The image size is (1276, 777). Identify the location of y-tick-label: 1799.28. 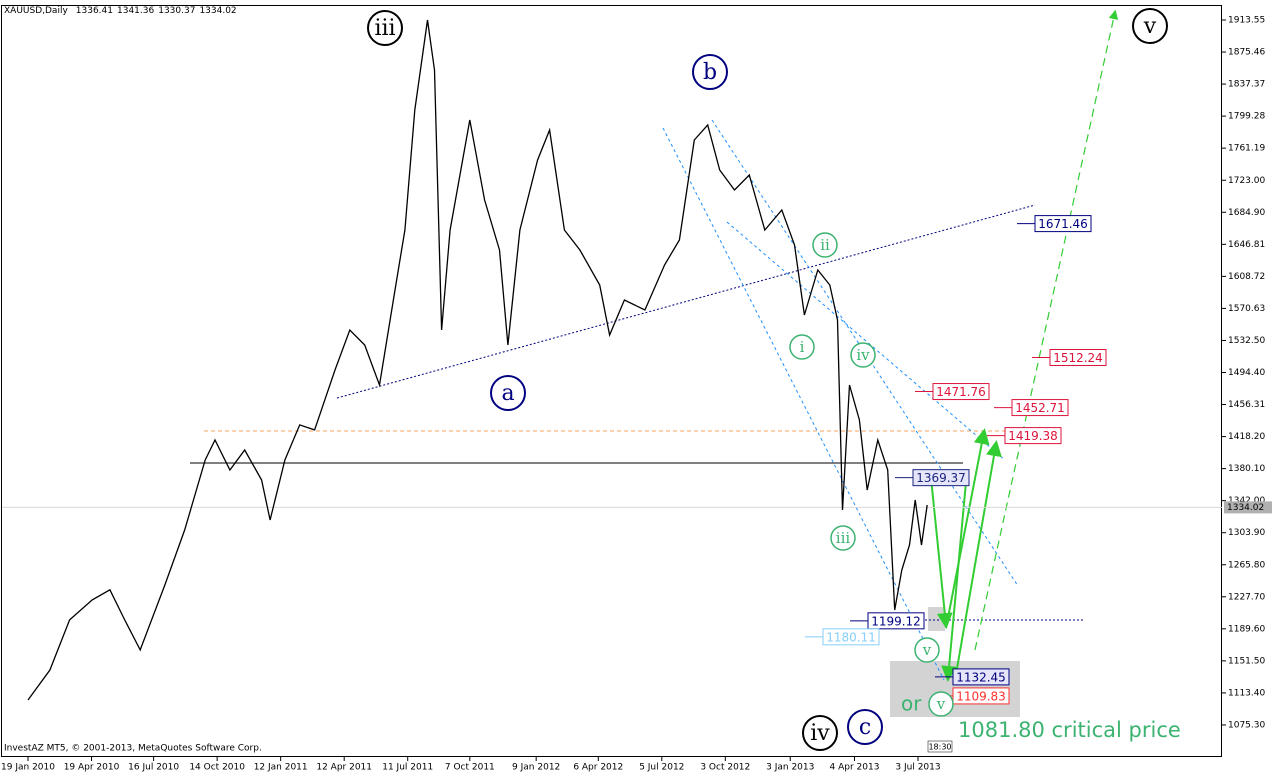
(1246, 117).